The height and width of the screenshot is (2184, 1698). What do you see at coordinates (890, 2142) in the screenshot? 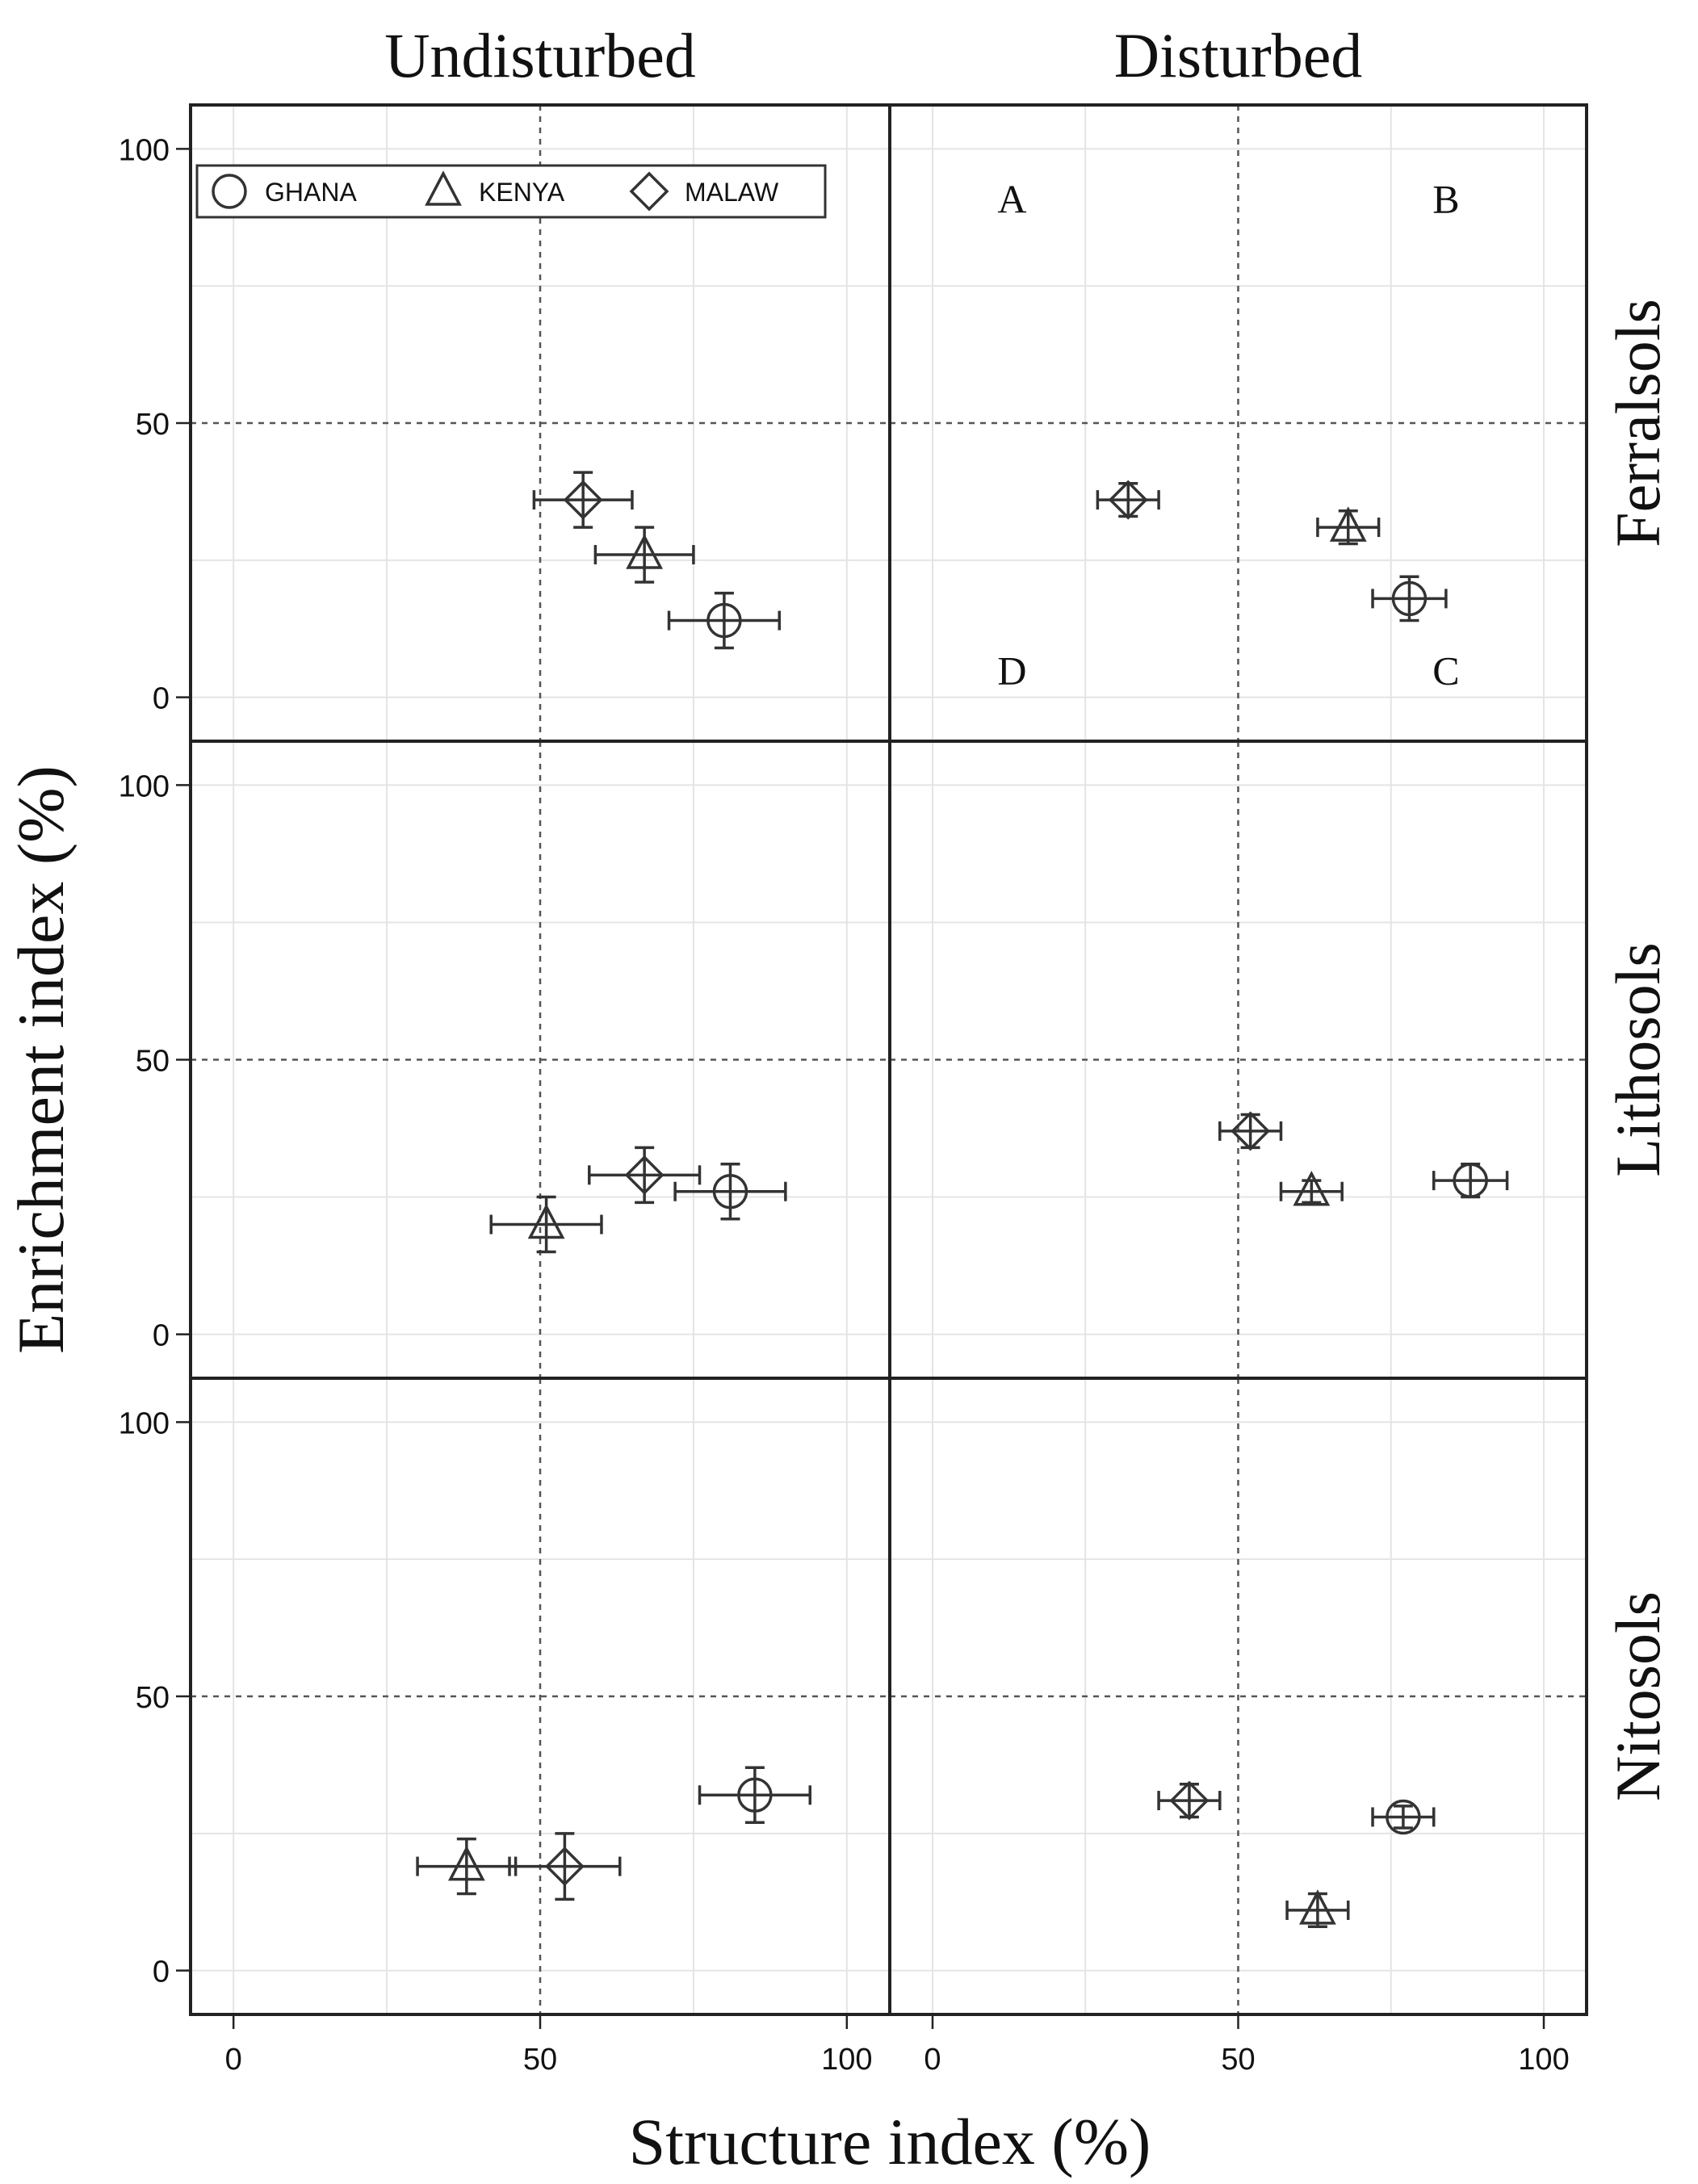
I see `x-axis-title: Structure index (%)` at bounding box center [890, 2142].